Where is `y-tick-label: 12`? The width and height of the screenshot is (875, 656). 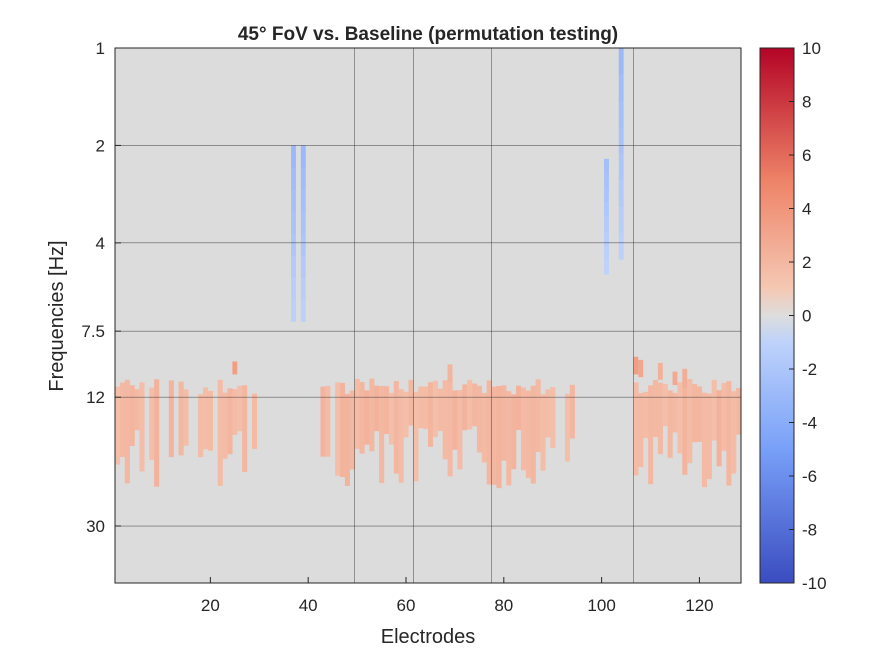
y-tick-label: 12 is located at coordinates (95, 397).